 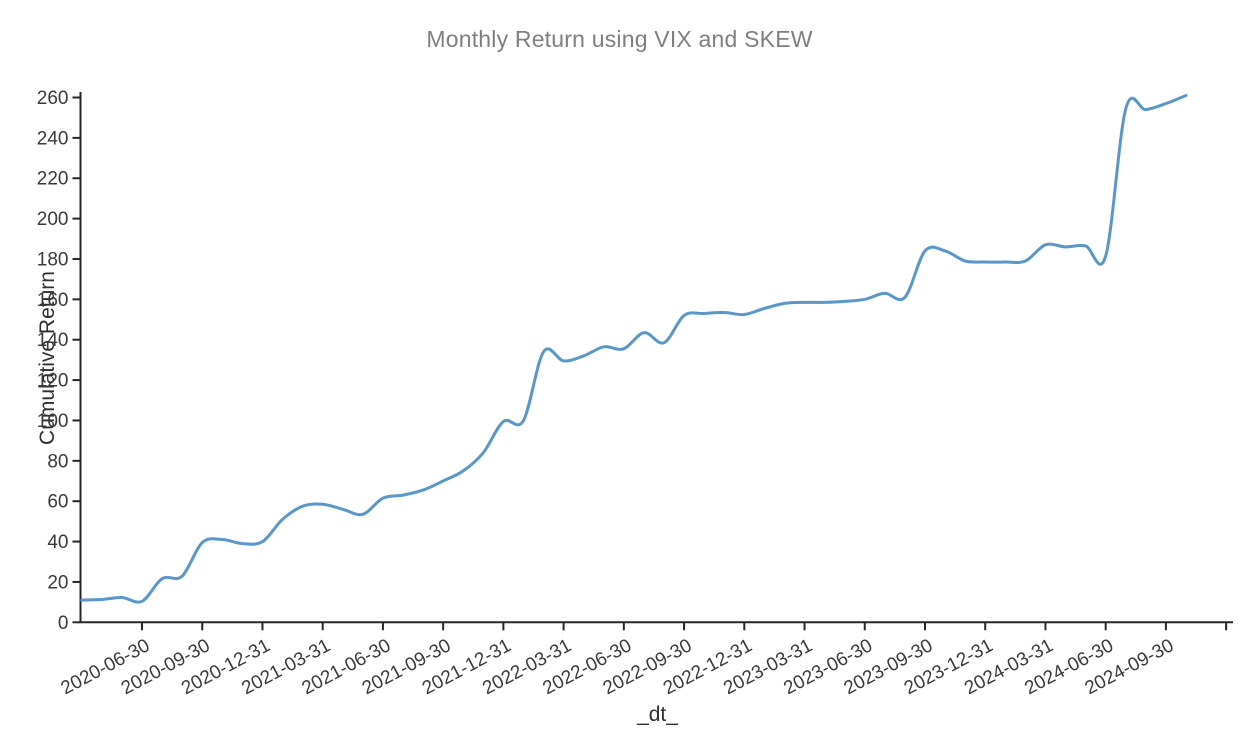 I want to click on svg-text: 40, so click(x=57, y=542).